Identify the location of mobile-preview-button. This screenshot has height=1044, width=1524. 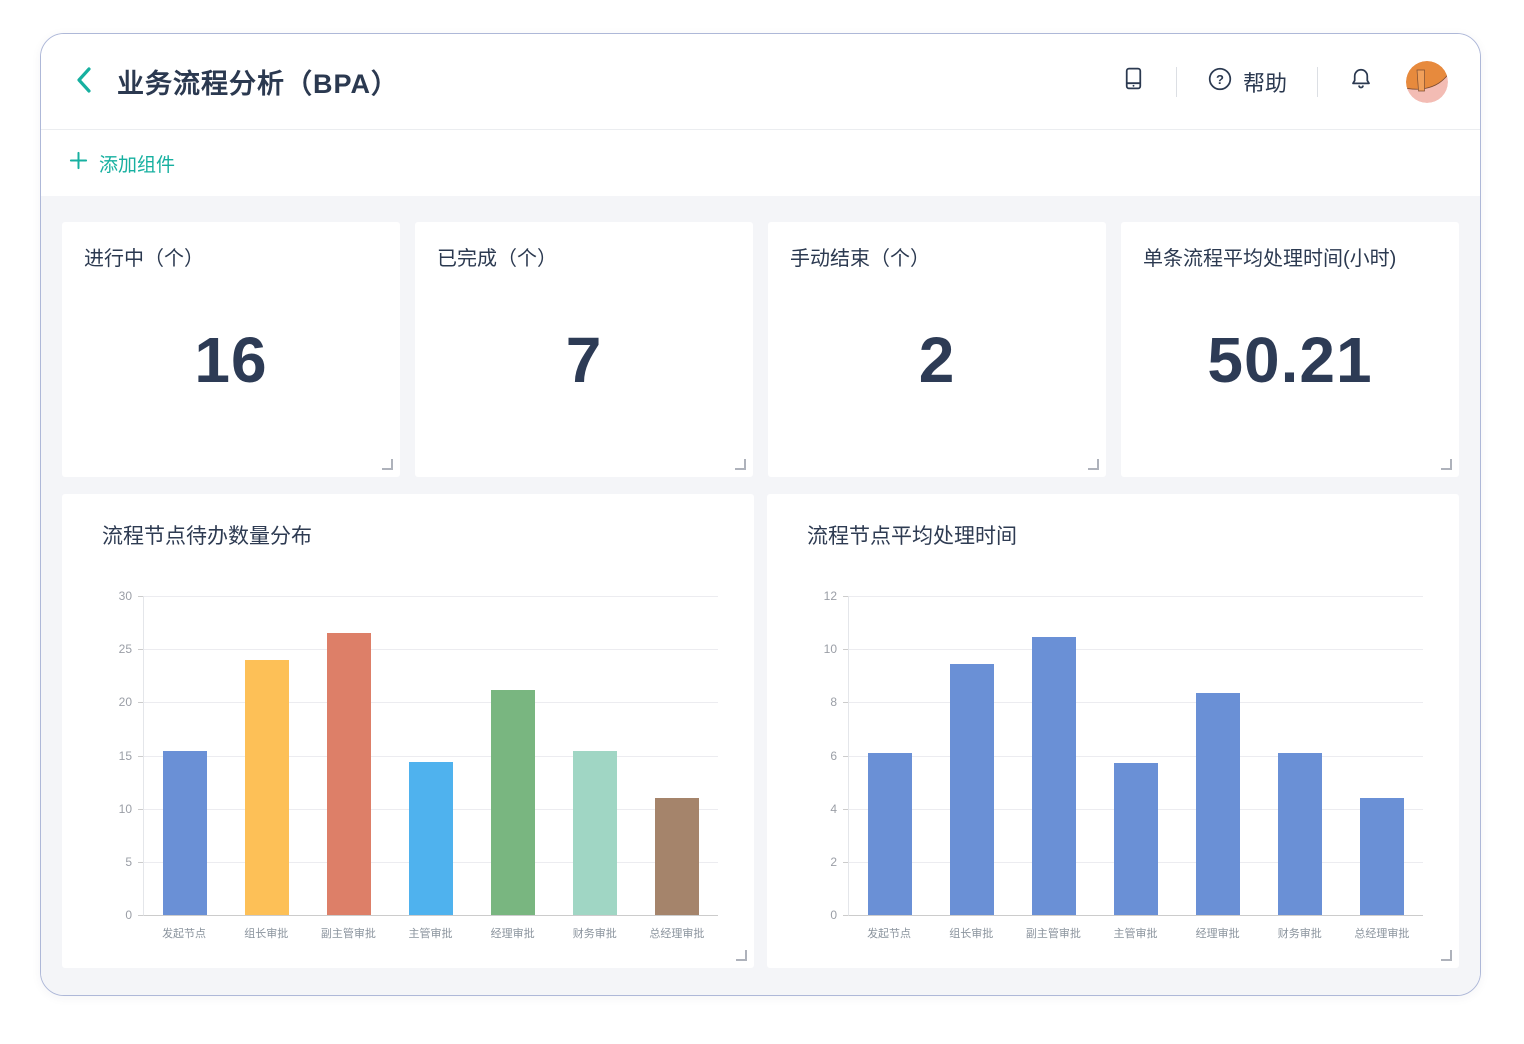
(1133, 81).